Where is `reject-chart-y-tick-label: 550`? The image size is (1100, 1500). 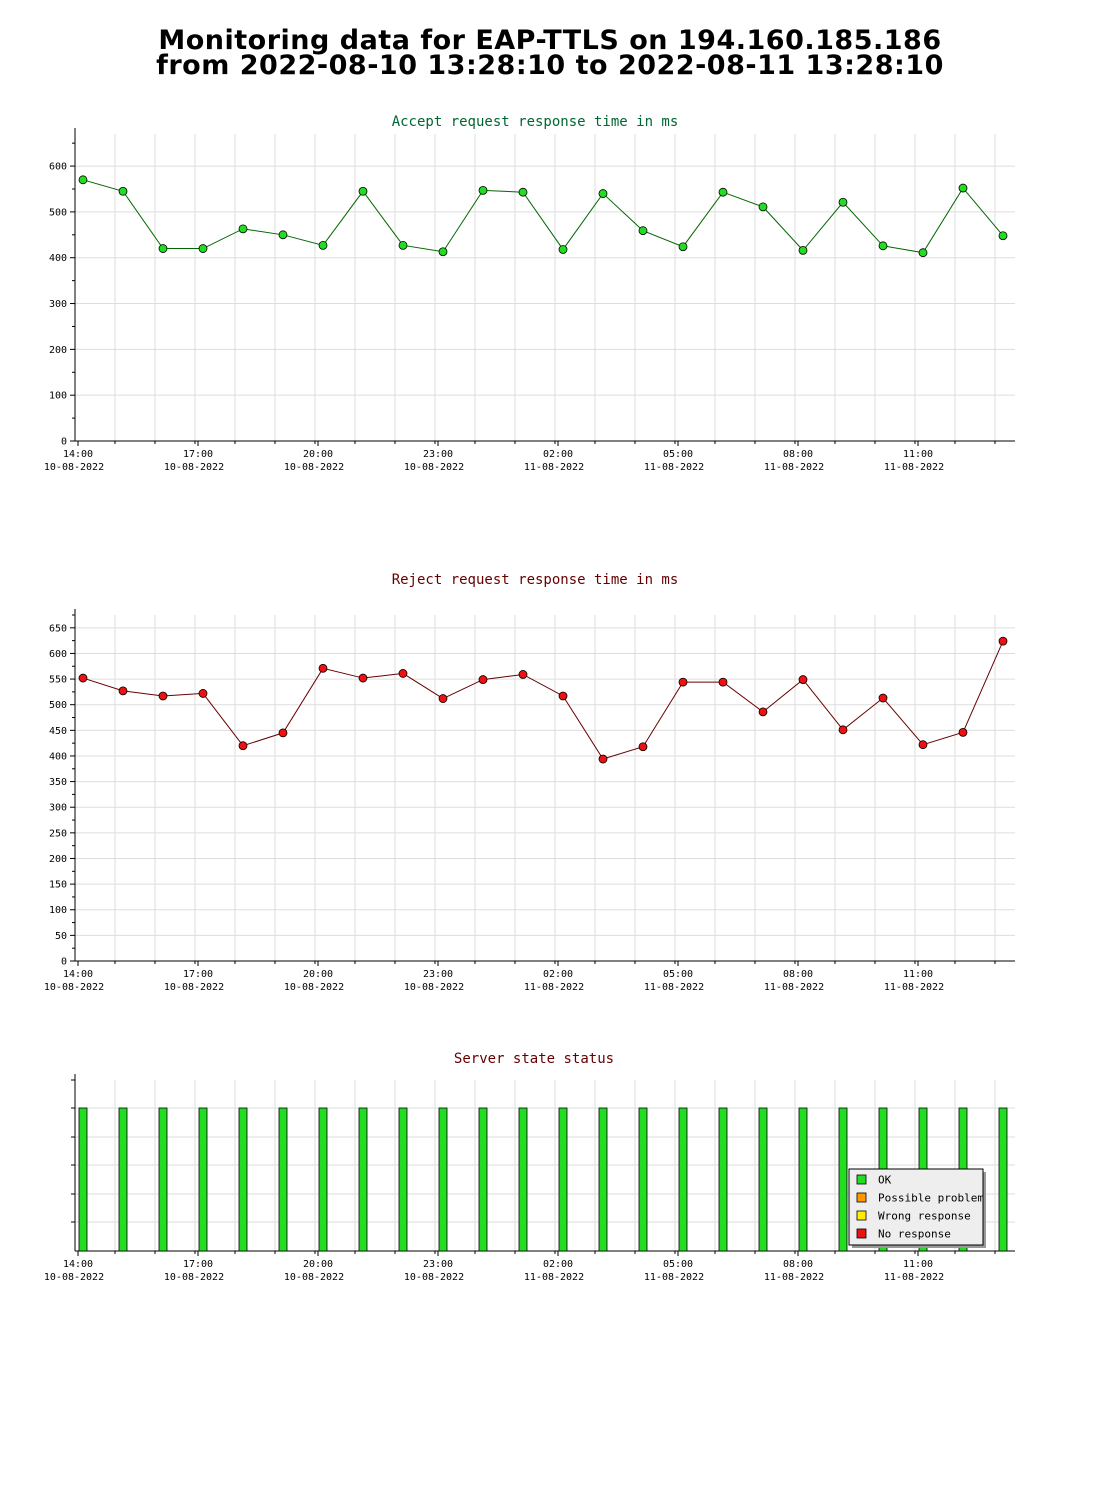
reject-chart-y-tick-label: 550 is located at coordinates (58, 680).